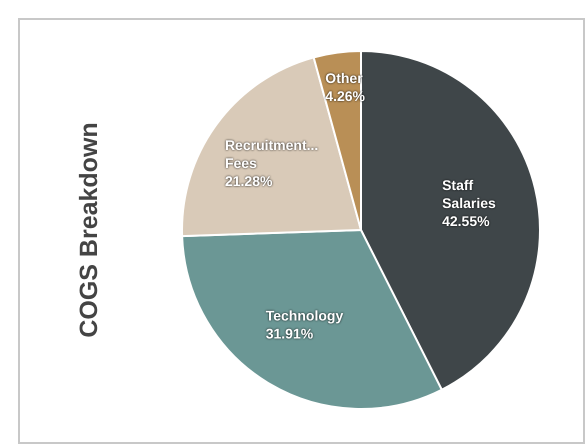 The image size is (585, 444). Describe the element at coordinates (469, 194) in the screenshot. I see `slice-label: Staff Salaries` at that location.